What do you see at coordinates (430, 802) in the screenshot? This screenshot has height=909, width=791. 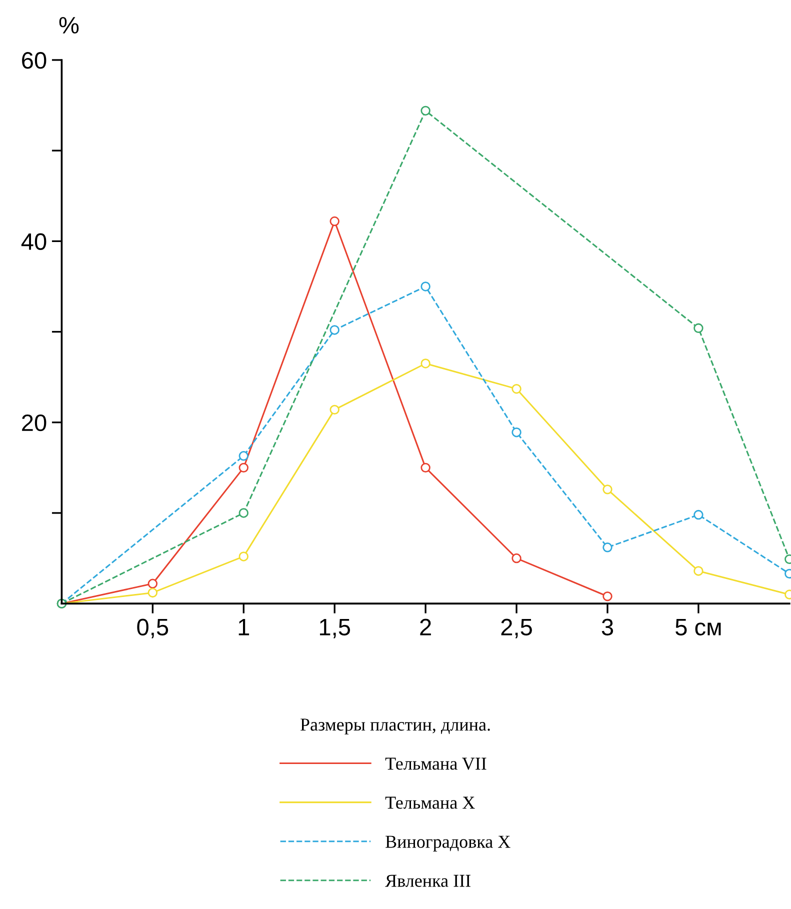 I see `legend-label: Тельмана X` at bounding box center [430, 802].